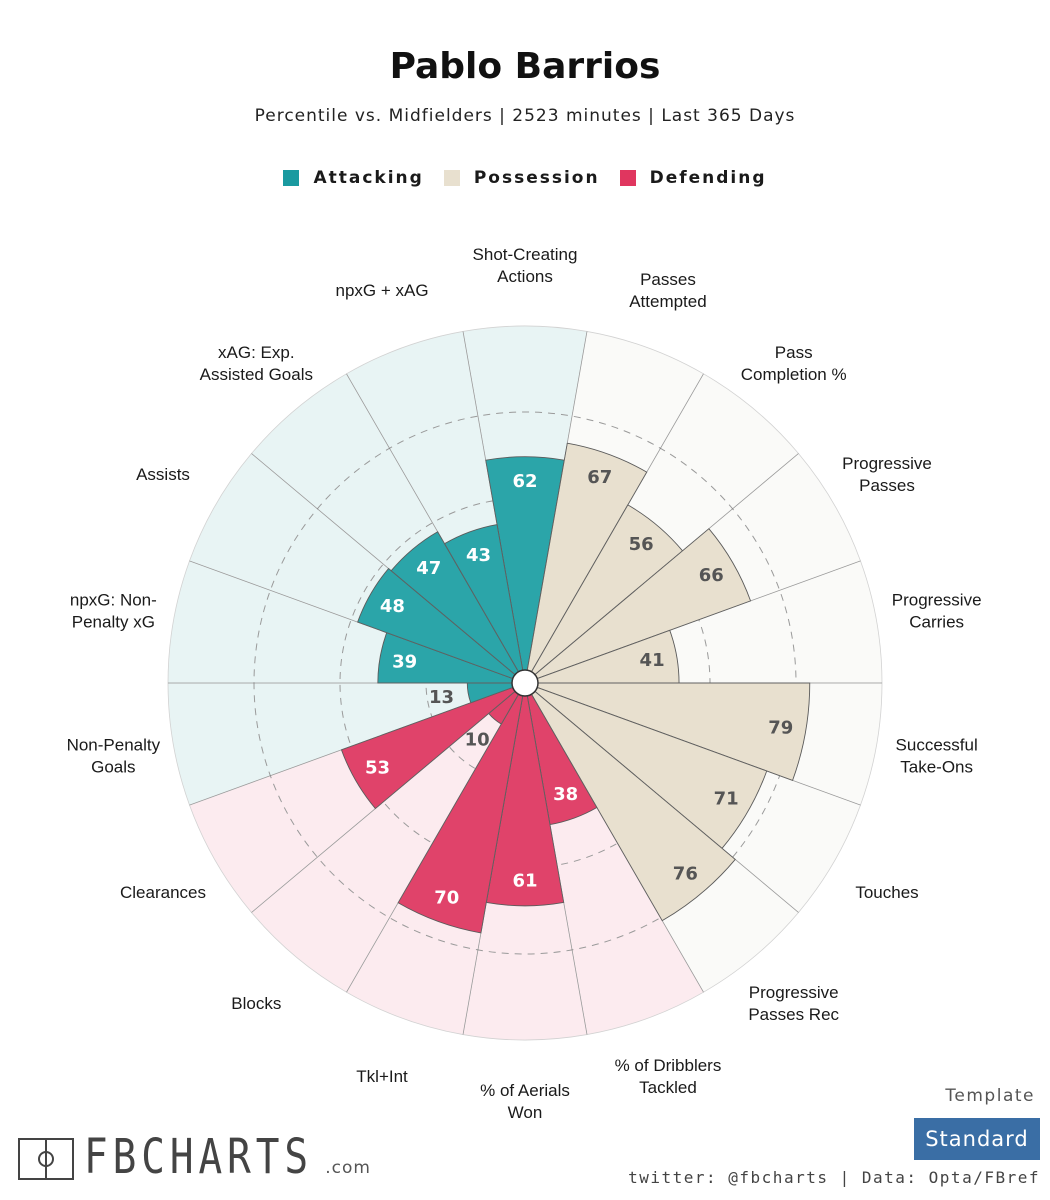  What do you see at coordinates (256, 1003) in the screenshot?
I see `axis-label: Blocks` at bounding box center [256, 1003].